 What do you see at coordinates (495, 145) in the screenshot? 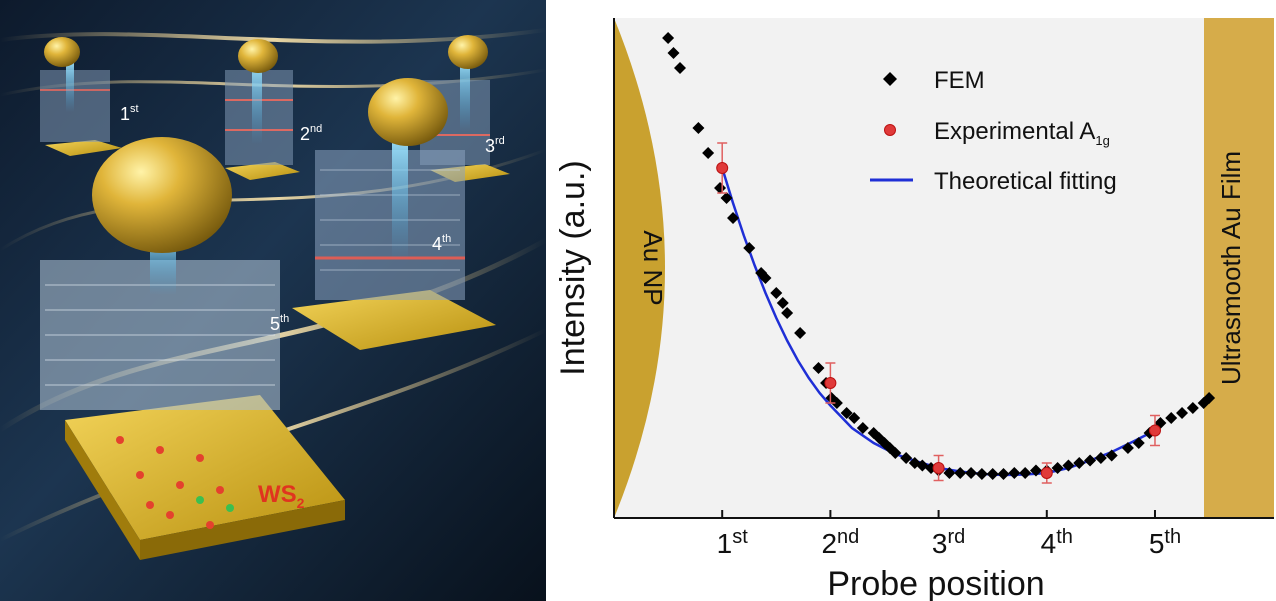
I see `probe-label-3: 3rd` at bounding box center [495, 145].